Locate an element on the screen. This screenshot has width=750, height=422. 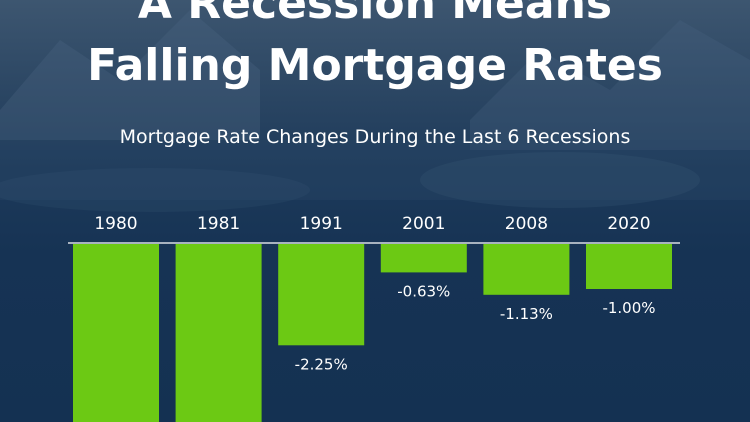
year-label-2008: 2008 is located at coordinates (526, 224).